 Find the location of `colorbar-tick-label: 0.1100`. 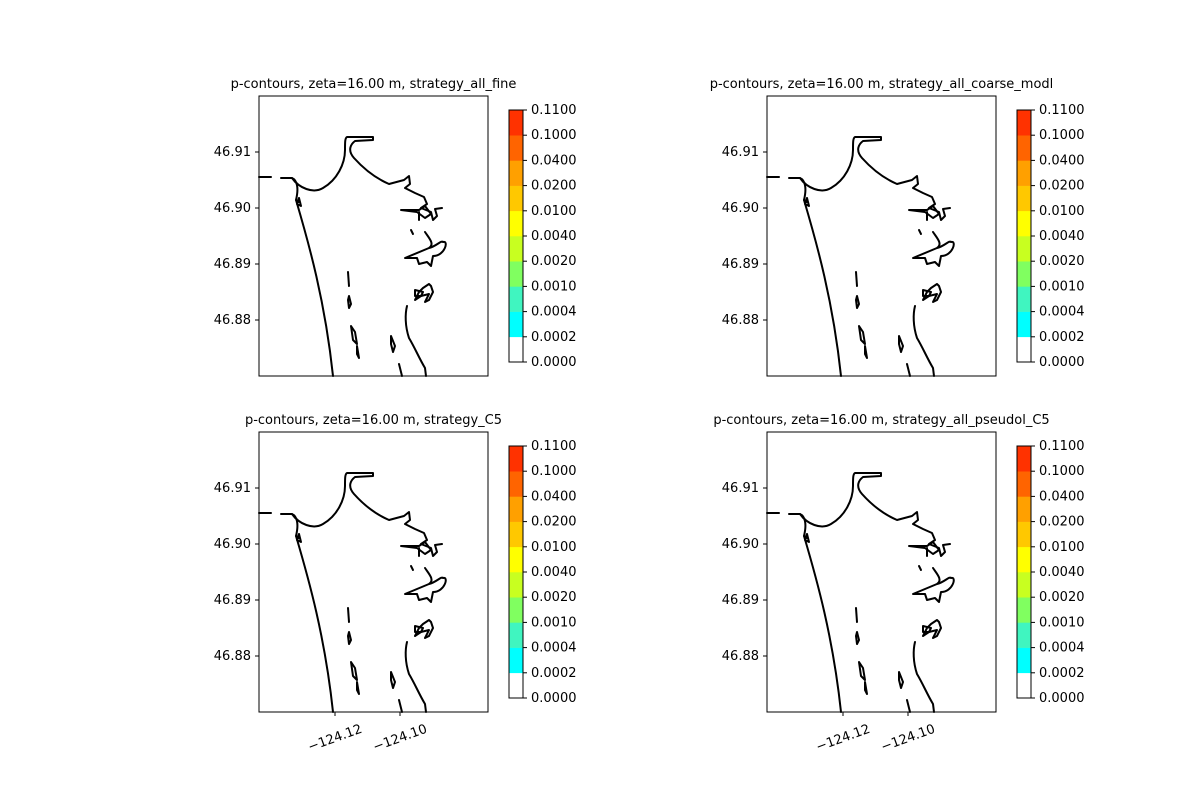

colorbar-tick-label: 0.1100 is located at coordinates (554, 446).